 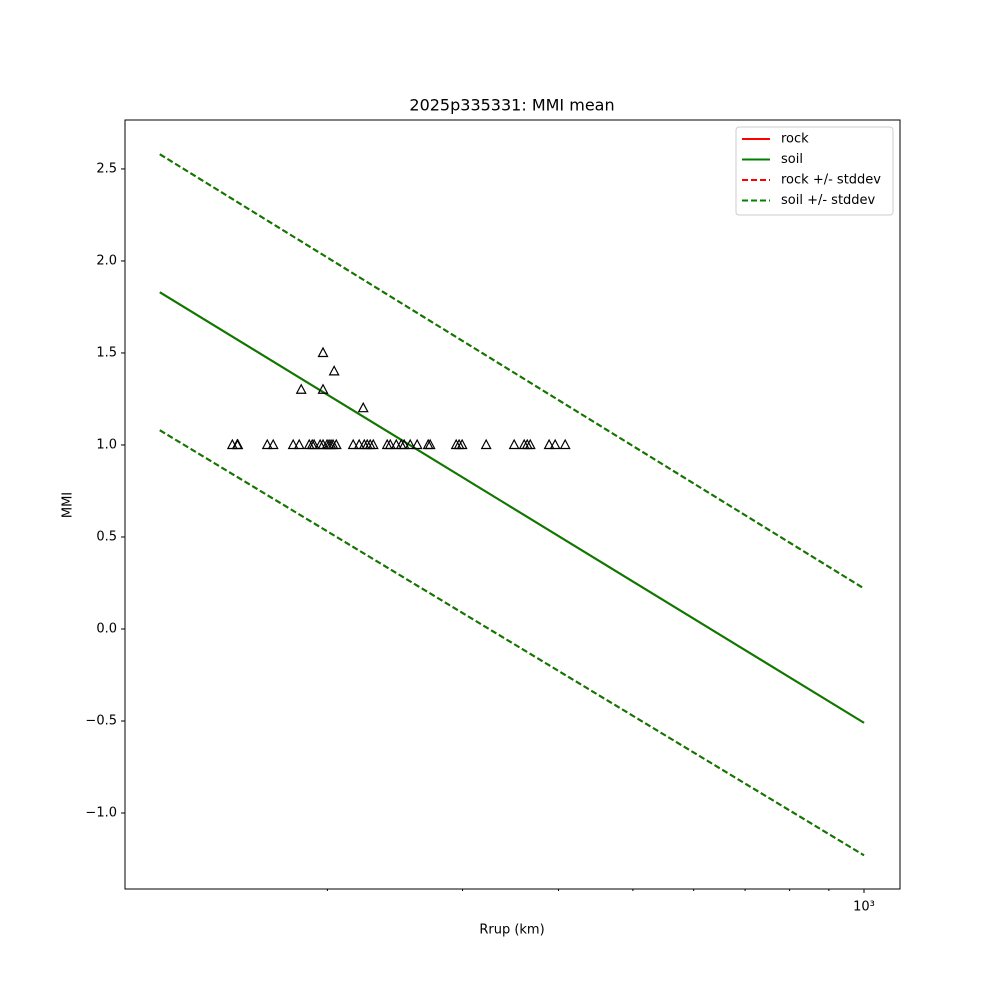 I want to click on legend-box, so click(x=814, y=171).